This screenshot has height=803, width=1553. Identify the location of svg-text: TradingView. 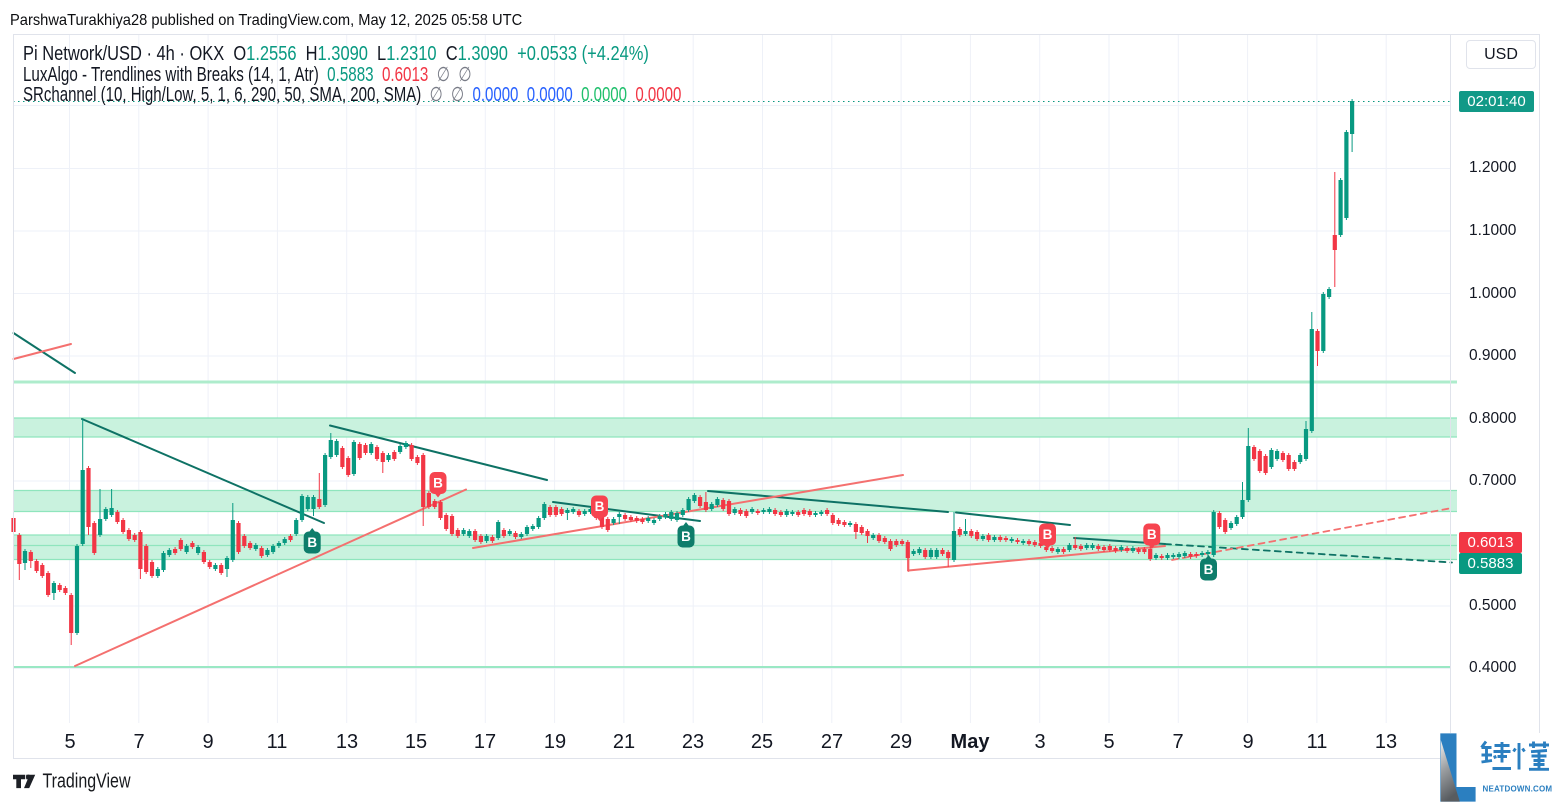
(87, 782).